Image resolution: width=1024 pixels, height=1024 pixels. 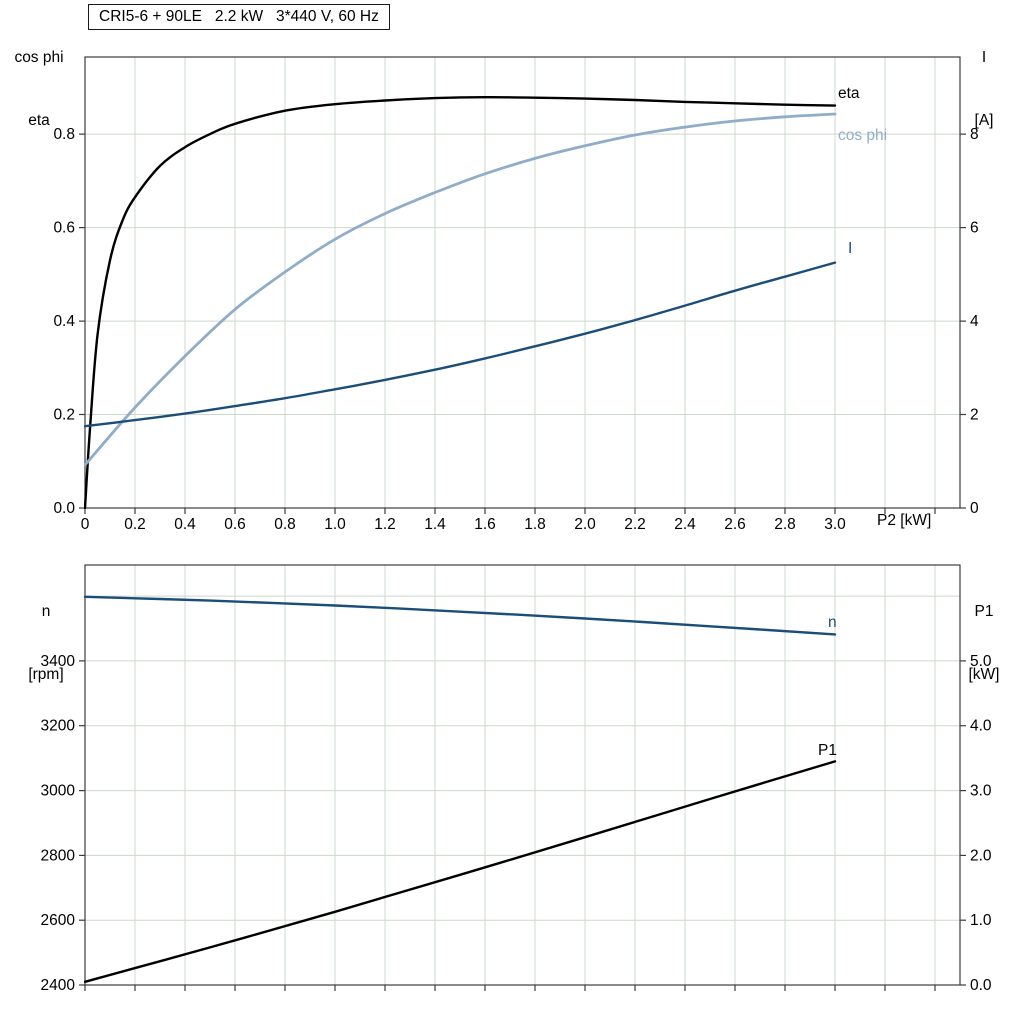 I want to click on x-tick-label: 1.2, so click(x=385, y=524).